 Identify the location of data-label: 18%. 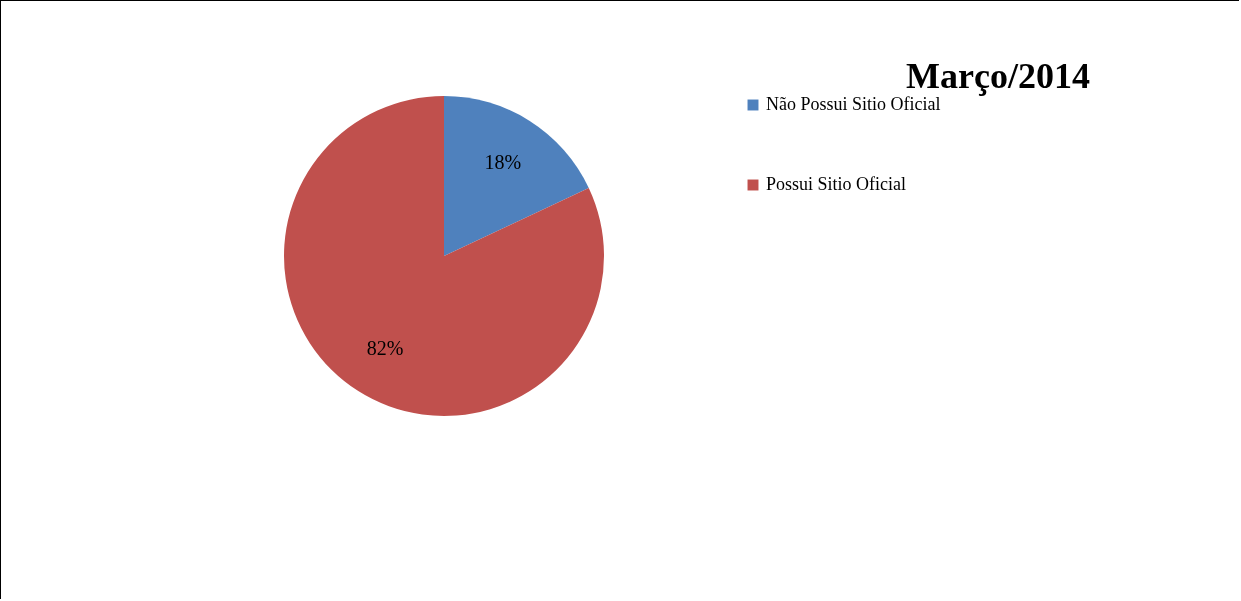
(503, 162).